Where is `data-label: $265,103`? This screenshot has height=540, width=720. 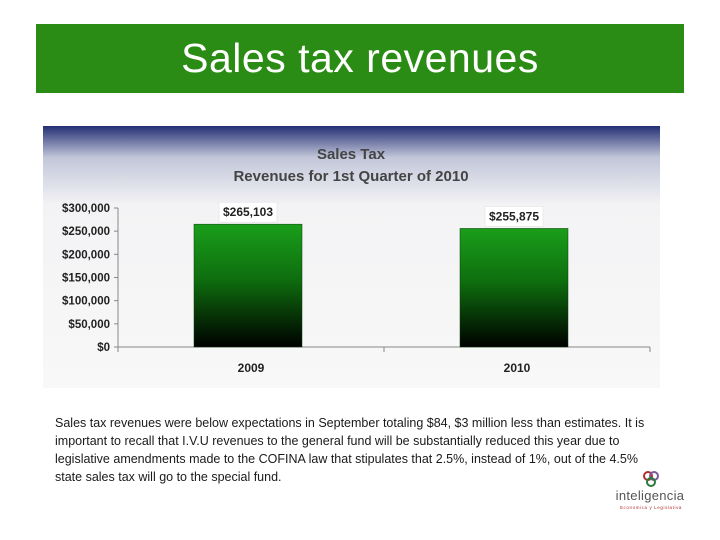 data-label: $265,103 is located at coordinates (248, 212).